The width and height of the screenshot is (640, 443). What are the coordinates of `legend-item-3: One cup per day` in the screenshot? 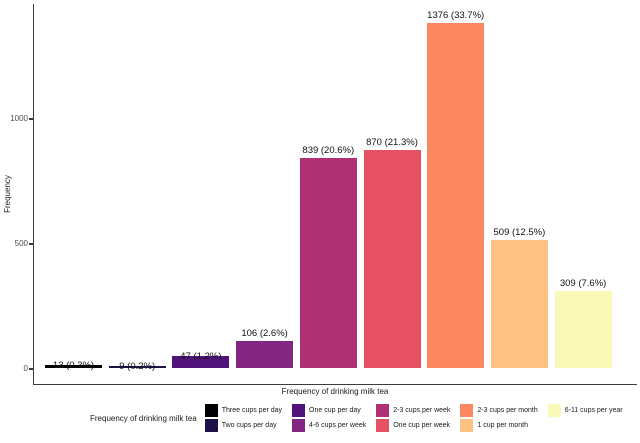 It's located at (329, 410).